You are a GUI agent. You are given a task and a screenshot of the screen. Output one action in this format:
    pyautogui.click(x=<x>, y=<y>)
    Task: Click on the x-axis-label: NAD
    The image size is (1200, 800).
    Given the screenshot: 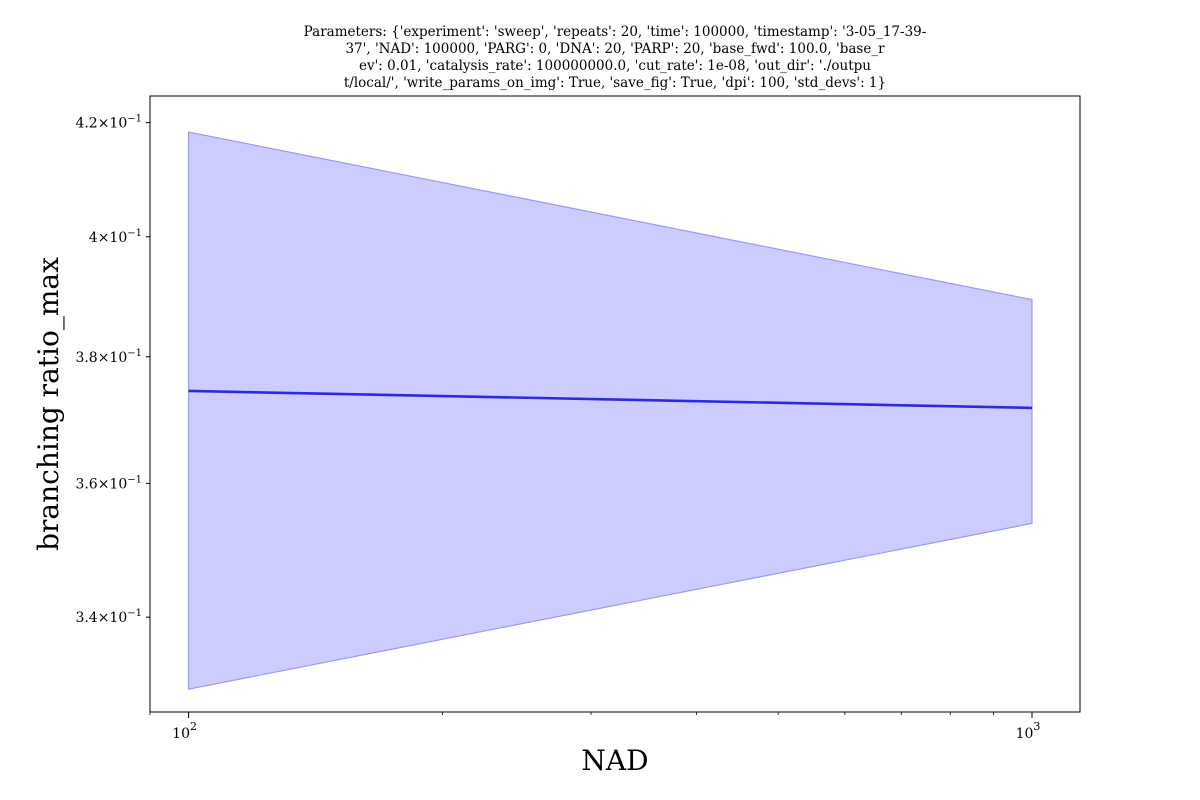 What is the action you would take?
    pyautogui.click(x=614, y=760)
    